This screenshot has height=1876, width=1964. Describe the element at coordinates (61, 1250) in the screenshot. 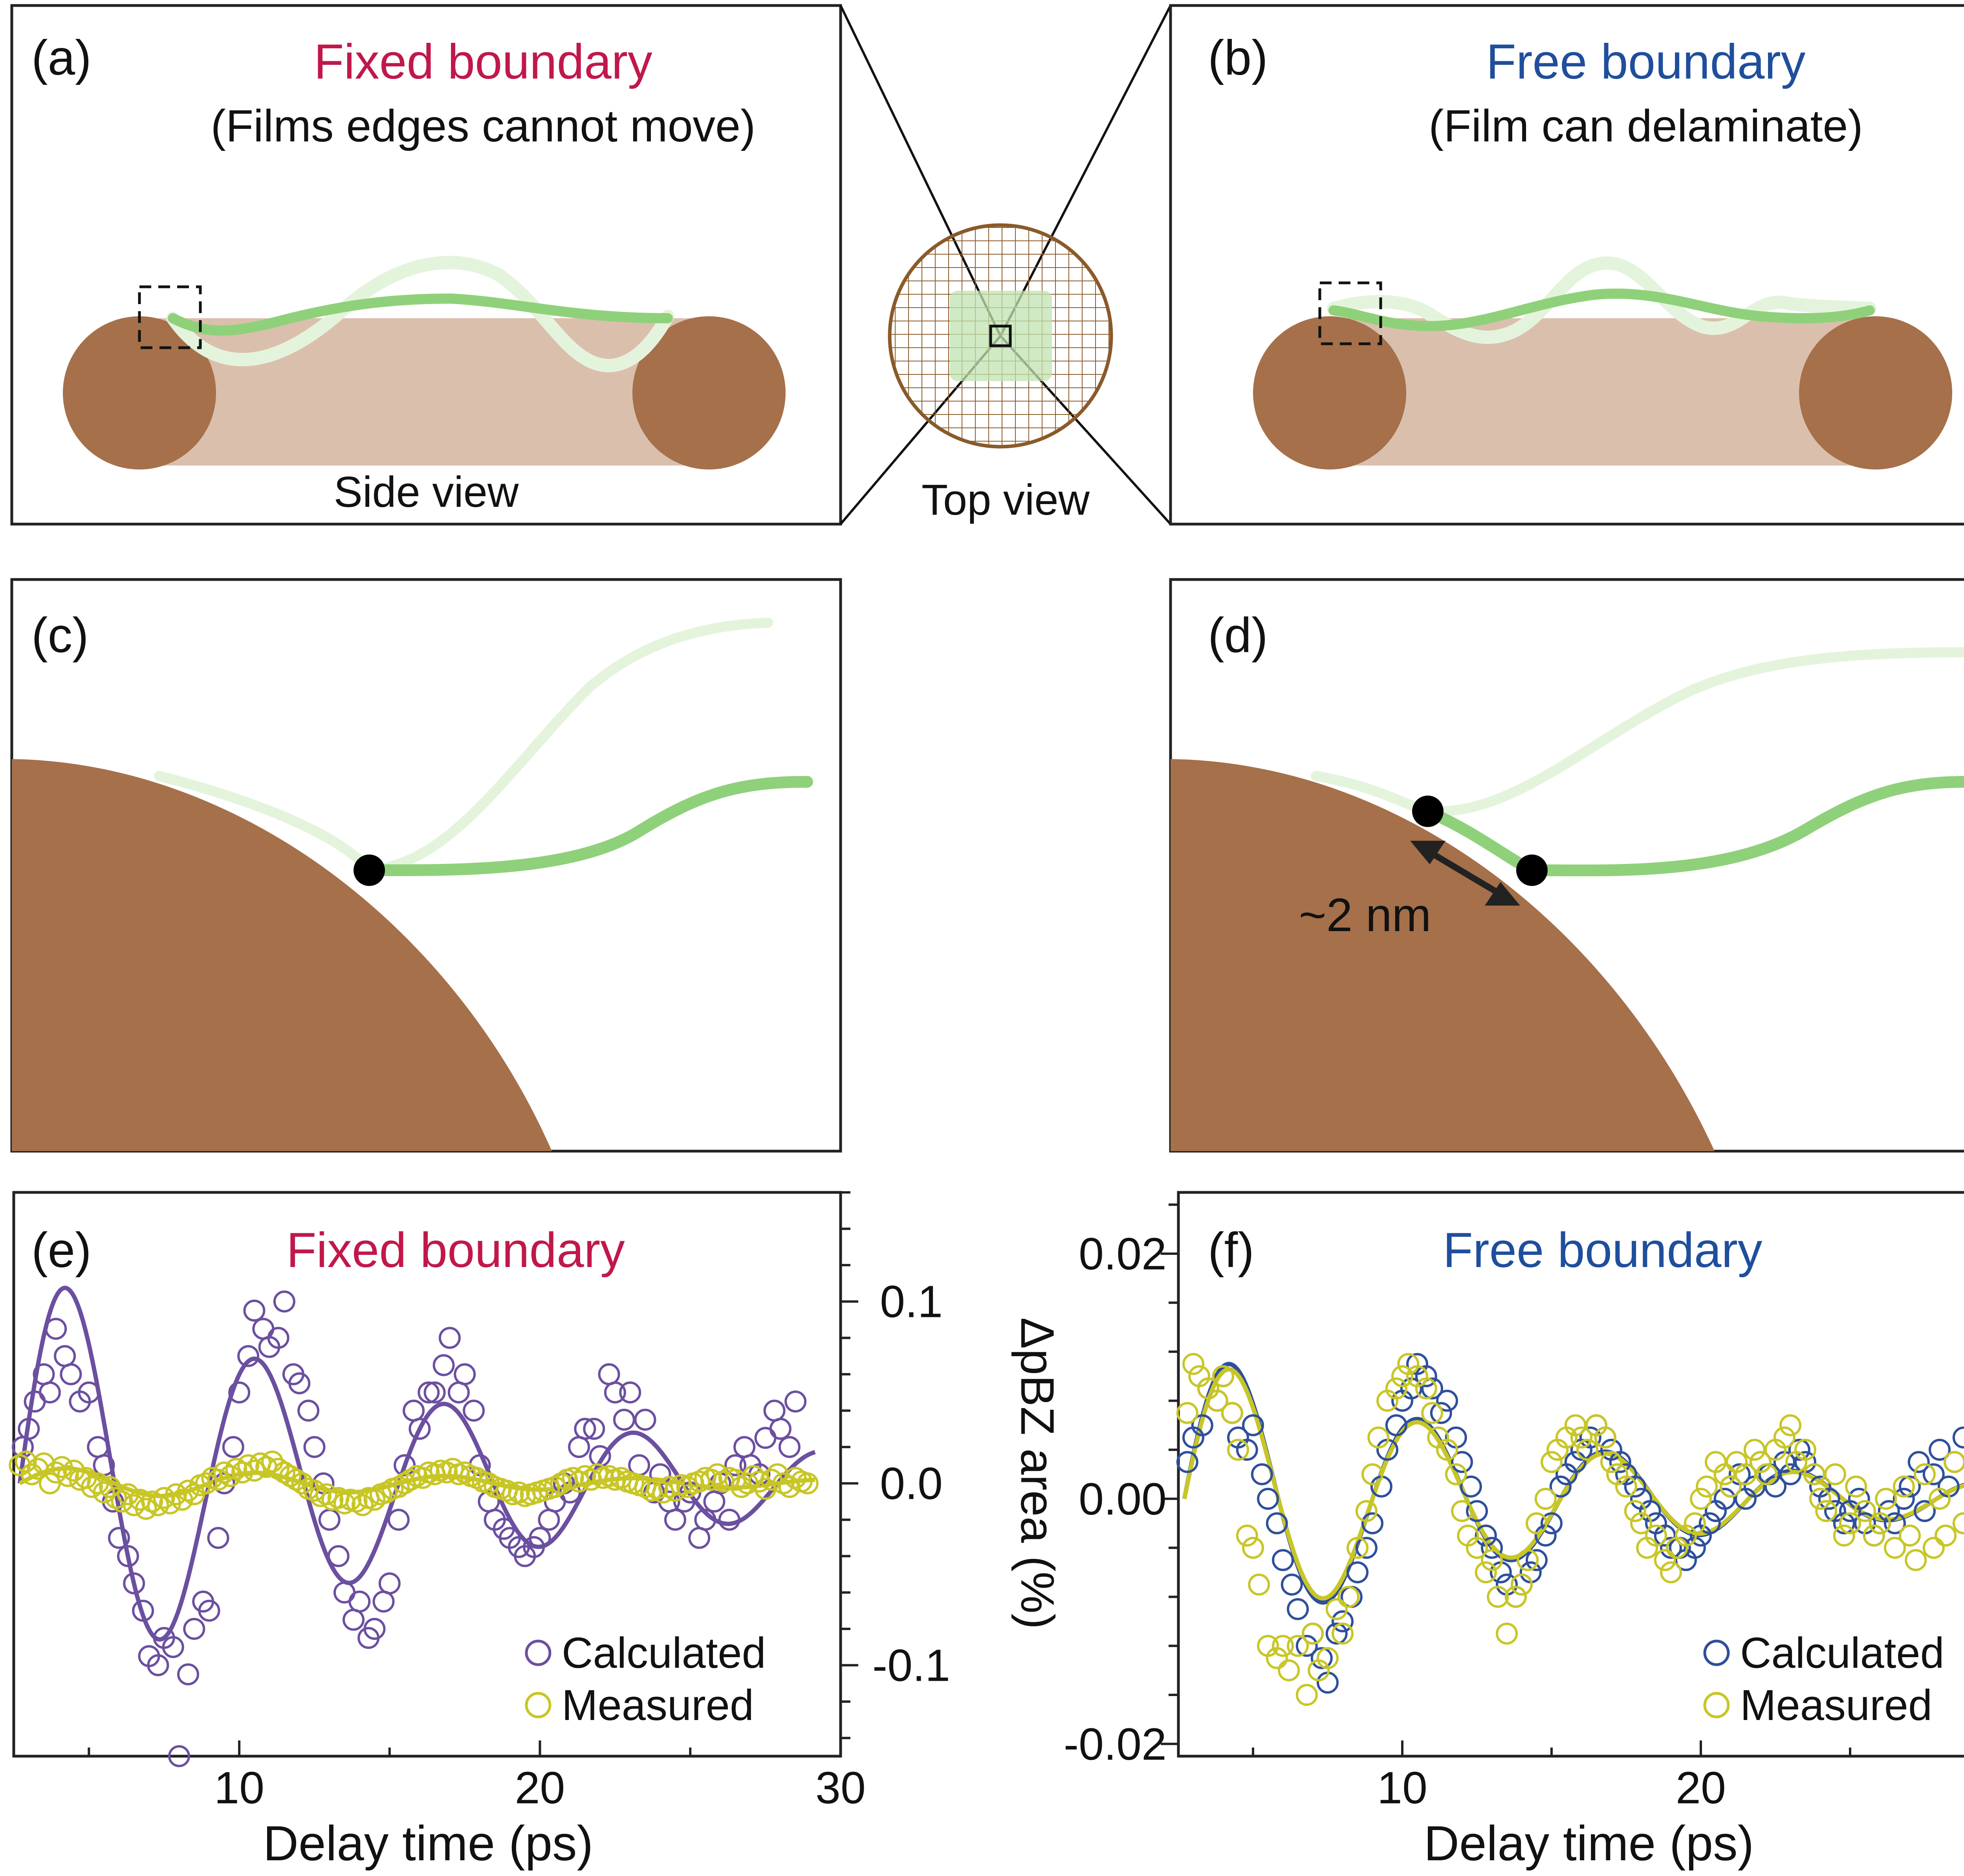

I see `panel-e-label: (e)` at that location.